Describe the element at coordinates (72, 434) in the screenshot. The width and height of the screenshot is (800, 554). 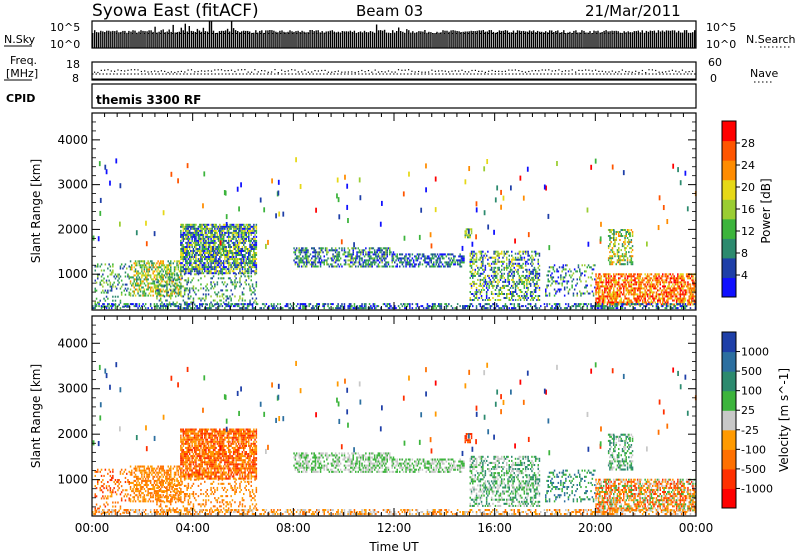
I see `velocity-ytick-2000: 2000` at that location.